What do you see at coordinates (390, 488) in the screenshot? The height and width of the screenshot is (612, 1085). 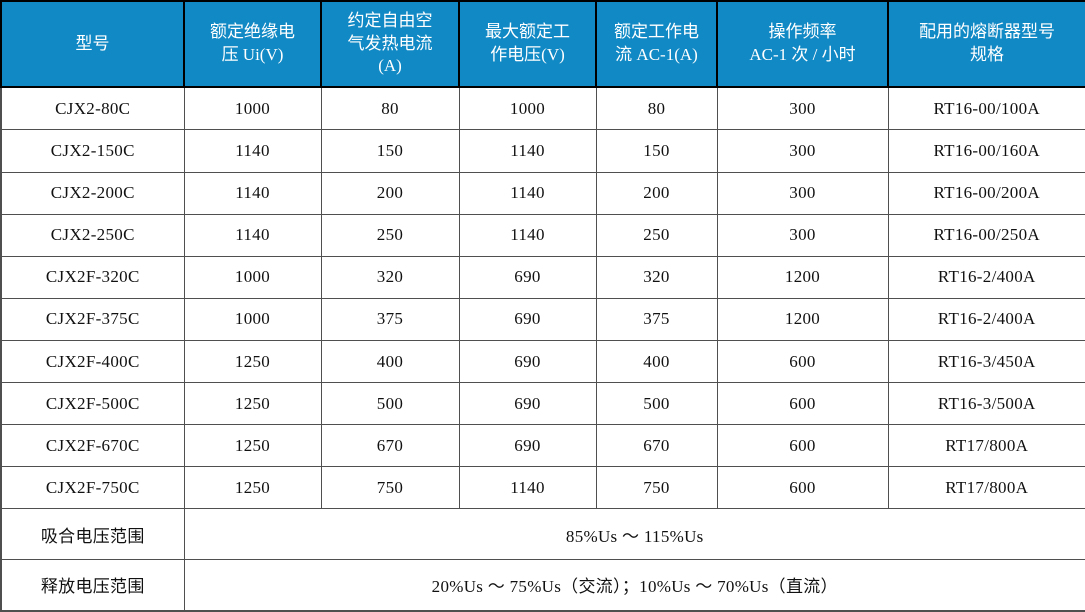 I see `cell-thermal-current: 750` at bounding box center [390, 488].